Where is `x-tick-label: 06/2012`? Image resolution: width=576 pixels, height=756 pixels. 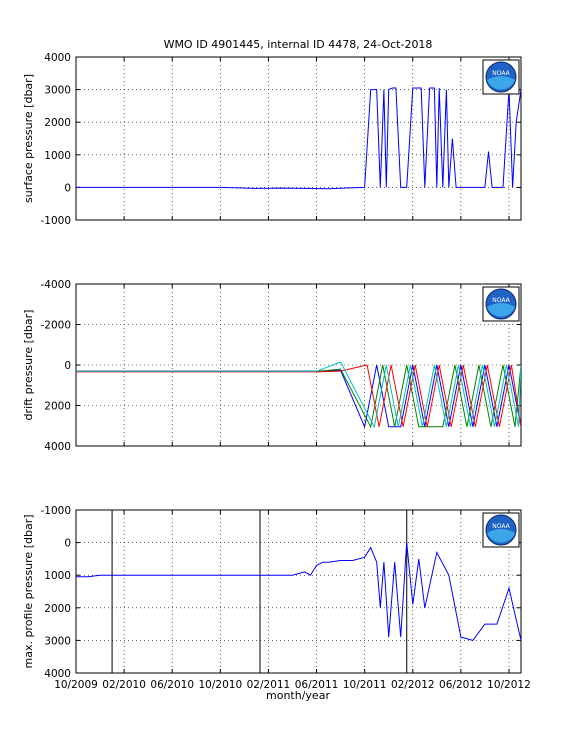 x-tick-label: 06/2012 is located at coordinates (461, 685).